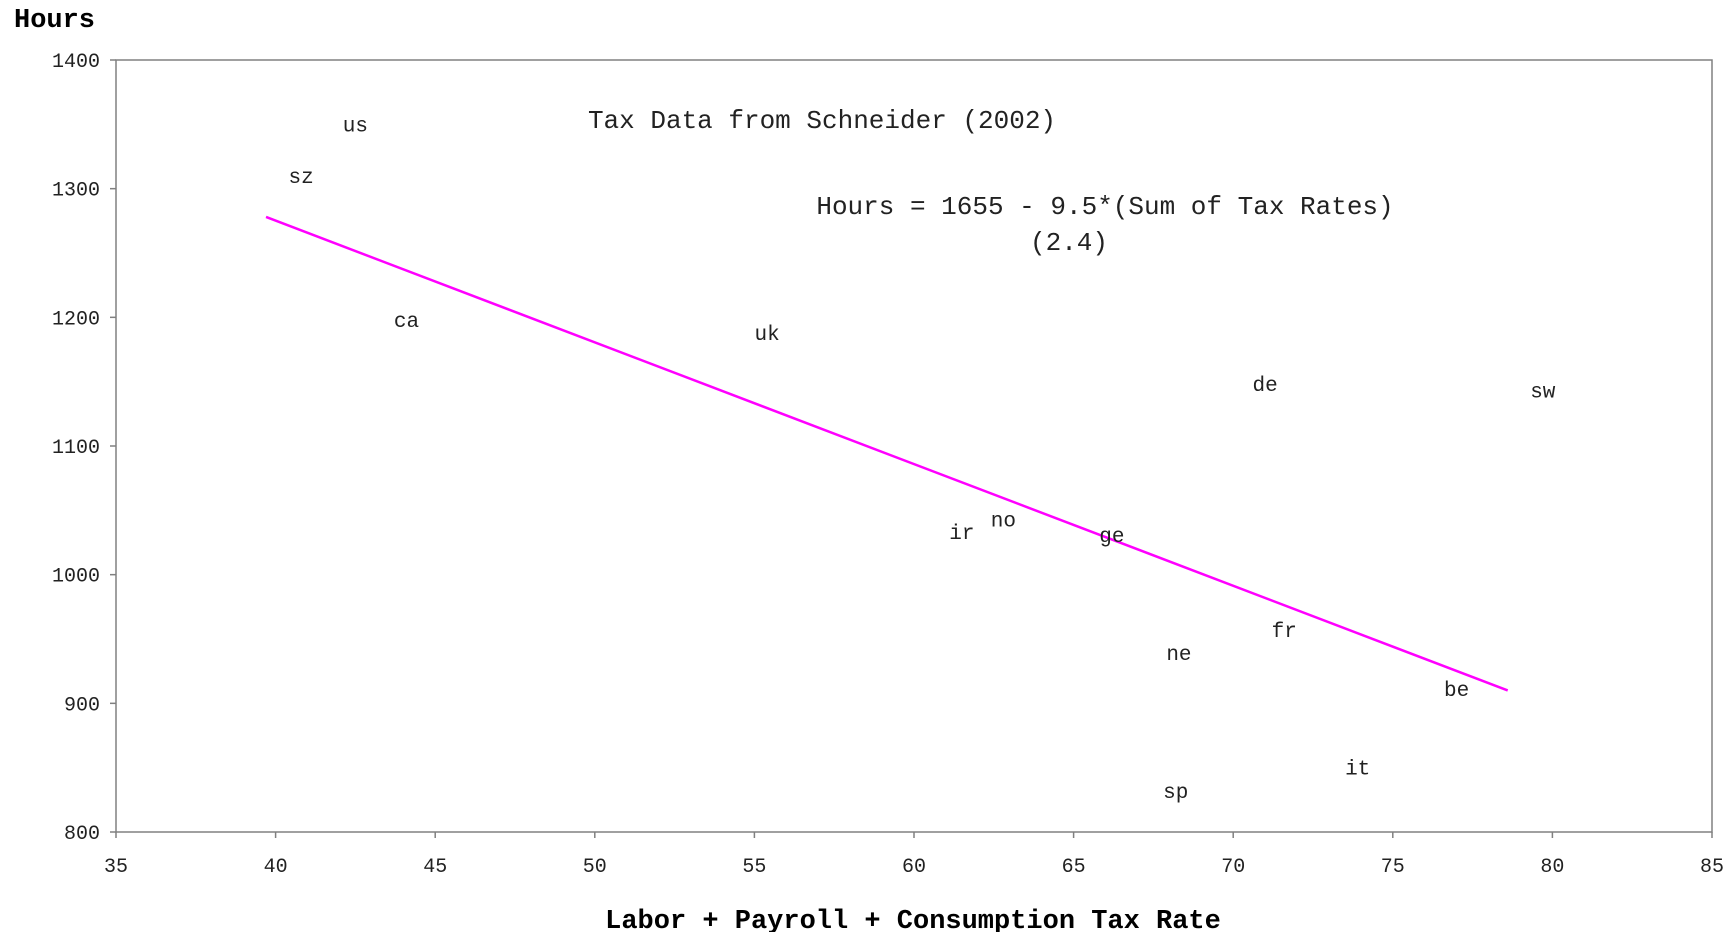 This screenshot has height=932, width=1735. Describe the element at coordinates (301, 178) in the screenshot. I see `point-label-sz: sz` at that location.